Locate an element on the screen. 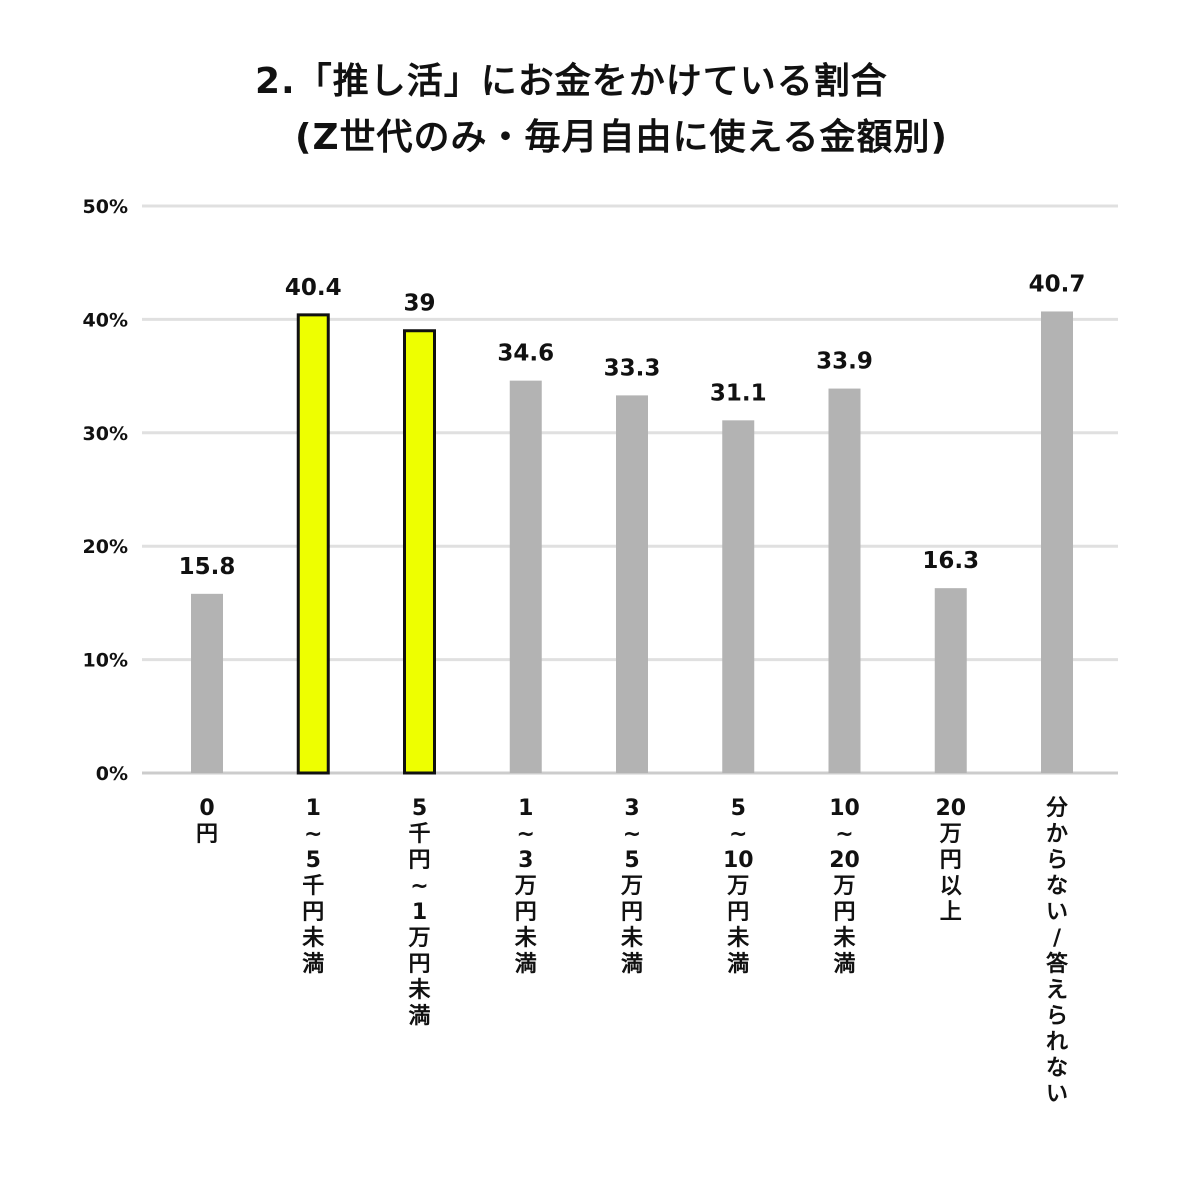  y-tick-label: 40% is located at coordinates (105, 320).